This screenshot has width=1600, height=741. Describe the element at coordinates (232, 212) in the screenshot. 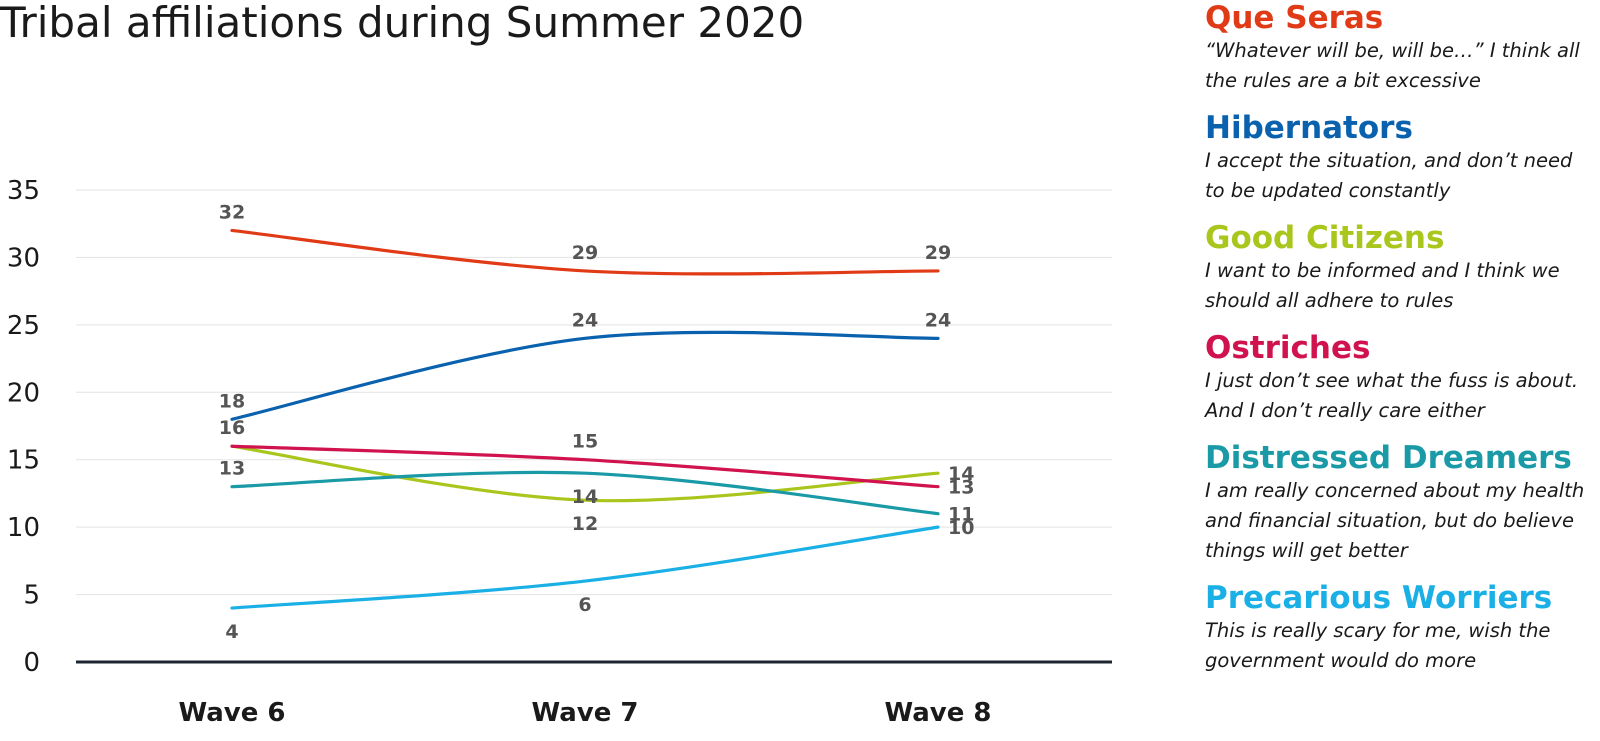

I see `data-label-que-seras: 32` at that location.